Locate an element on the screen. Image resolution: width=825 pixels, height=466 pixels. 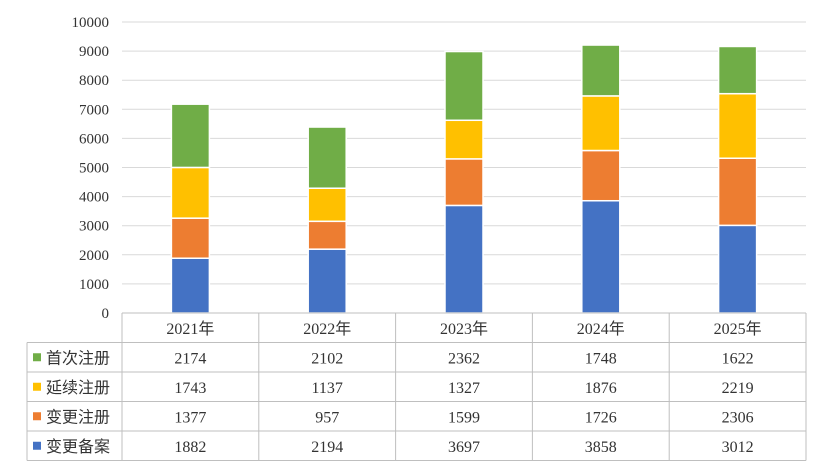
table-value: 2194 is located at coordinates (327, 447).